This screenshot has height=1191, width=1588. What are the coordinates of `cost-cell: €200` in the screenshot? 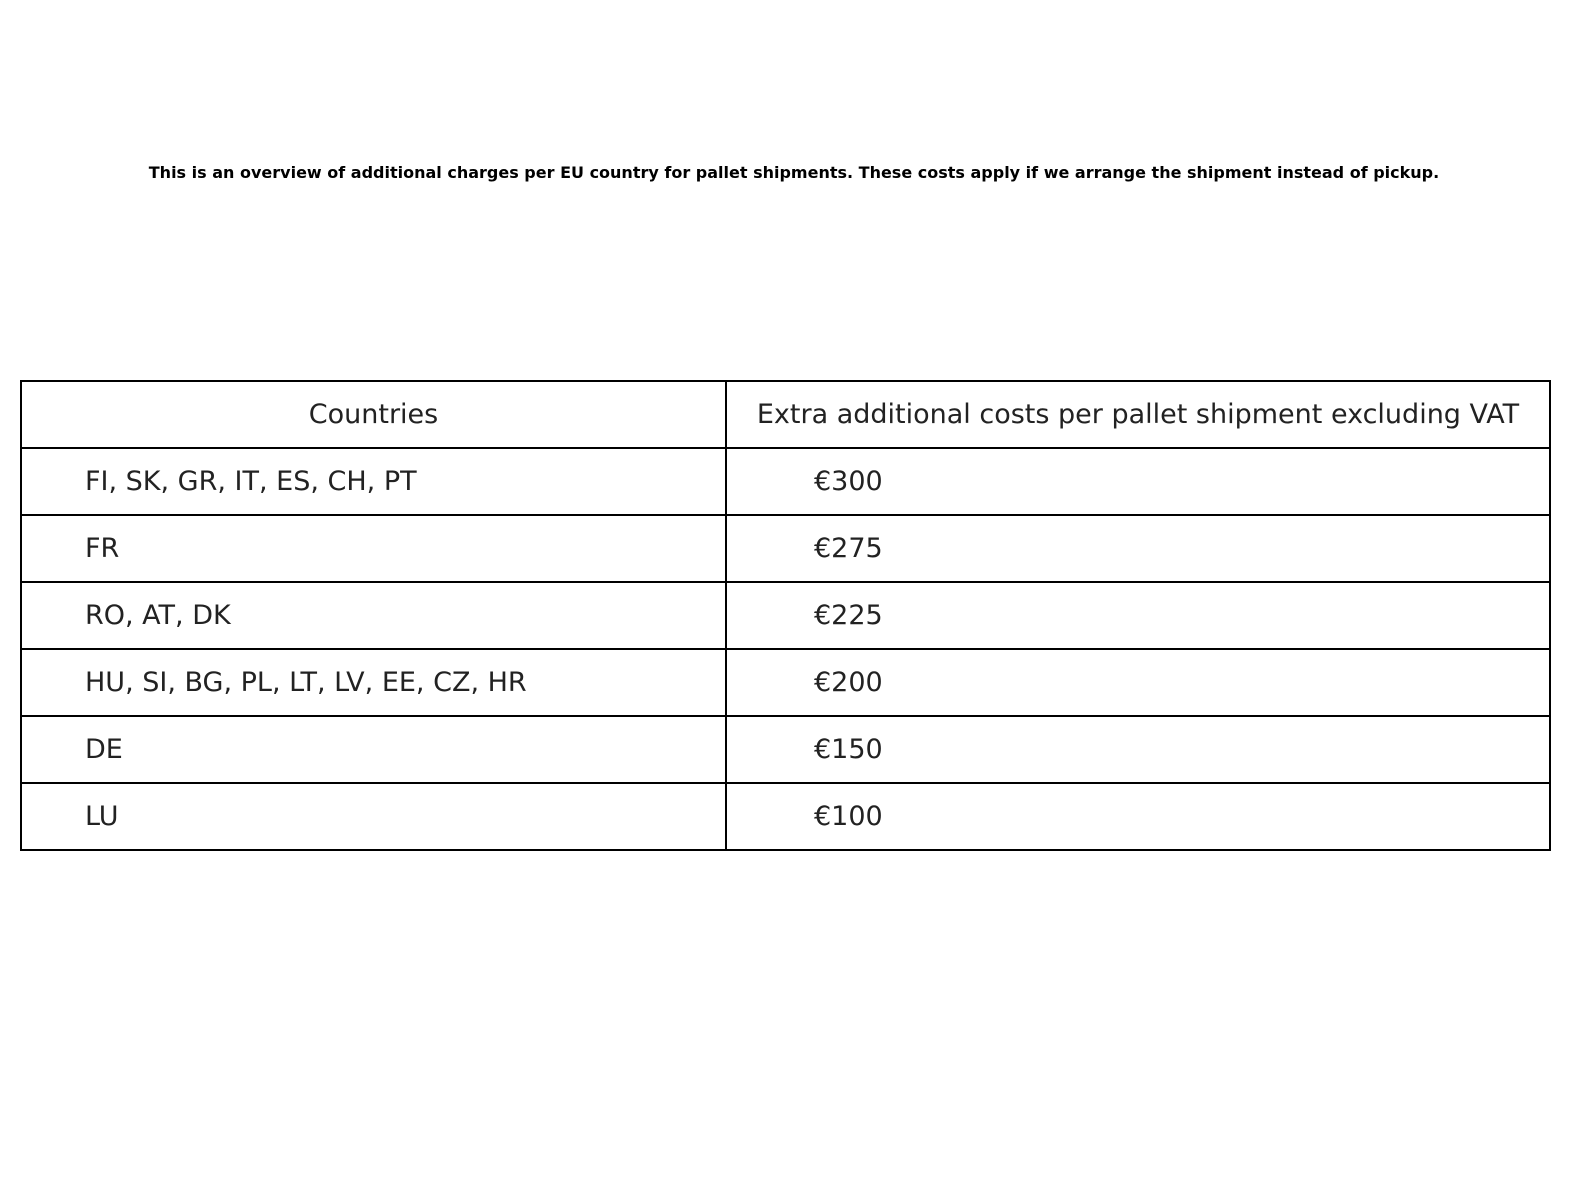 It's located at (1138, 682).